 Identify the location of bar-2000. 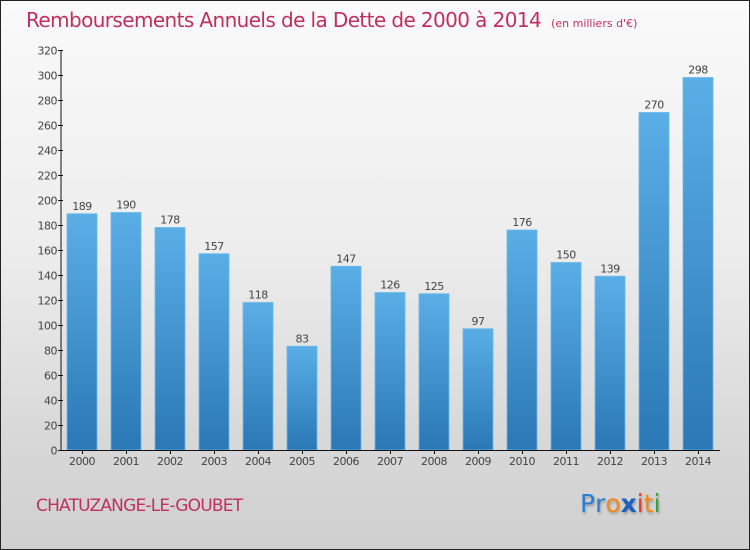
(82, 332).